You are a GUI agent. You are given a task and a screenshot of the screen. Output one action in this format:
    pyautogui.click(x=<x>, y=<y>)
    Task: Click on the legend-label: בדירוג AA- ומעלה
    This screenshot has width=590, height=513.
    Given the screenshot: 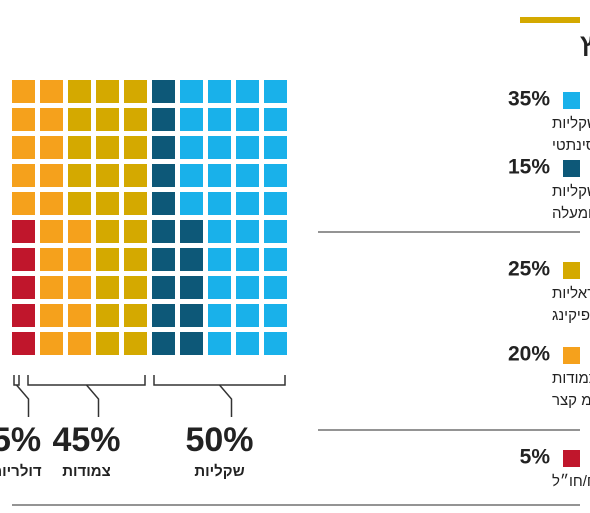 What is the action you would take?
    pyautogui.click(x=571, y=213)
    